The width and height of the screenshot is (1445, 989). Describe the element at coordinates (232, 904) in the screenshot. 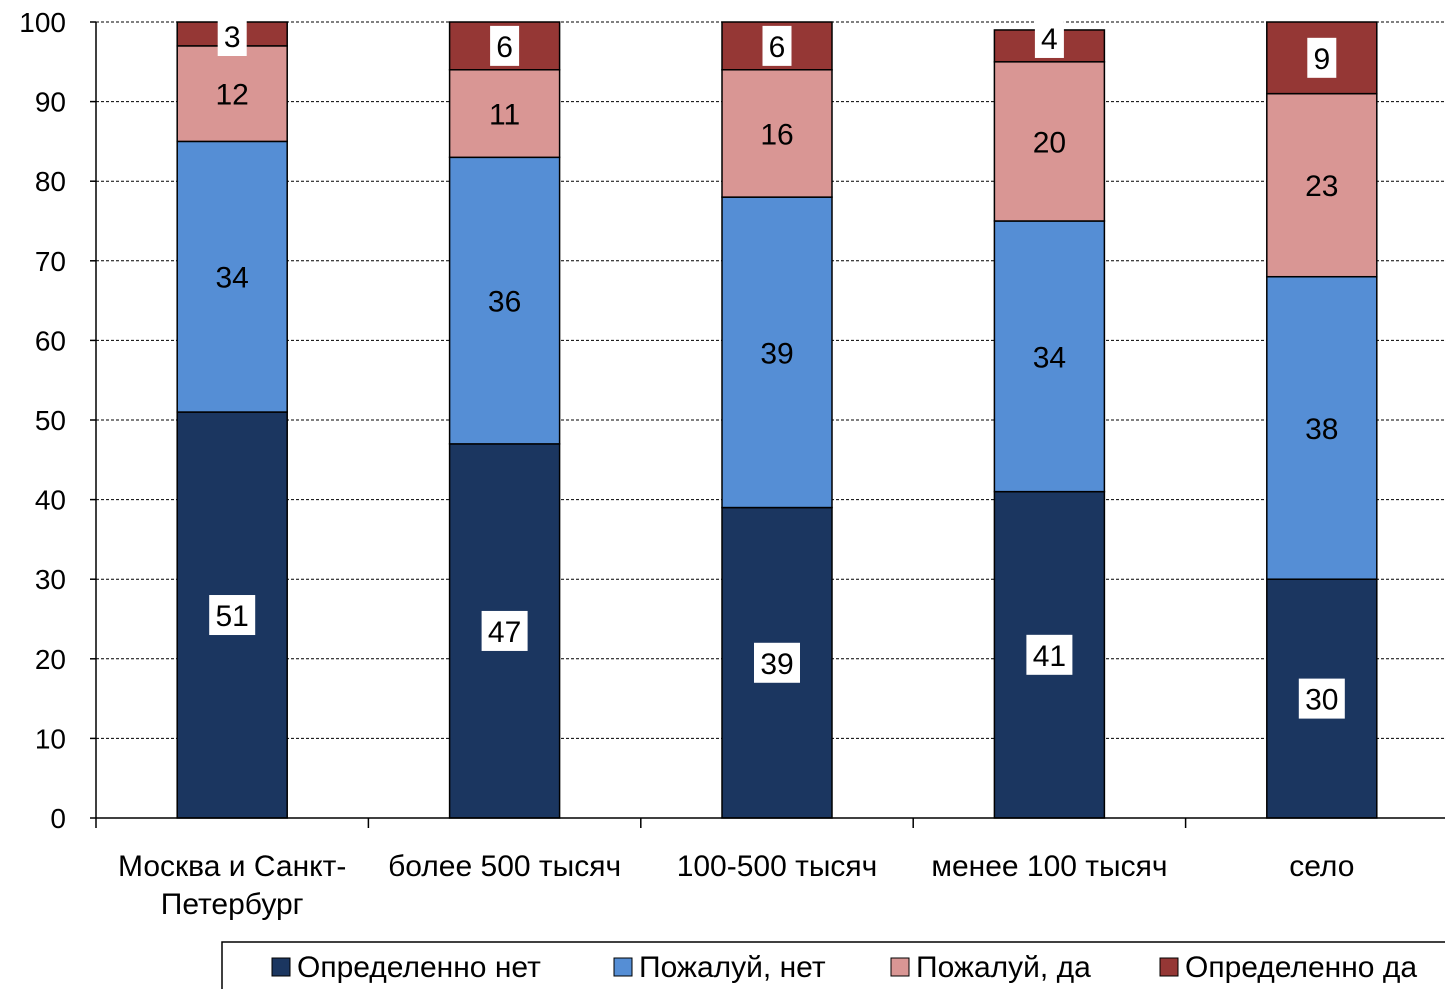

I see `x-category-label: Петербург` at that location.